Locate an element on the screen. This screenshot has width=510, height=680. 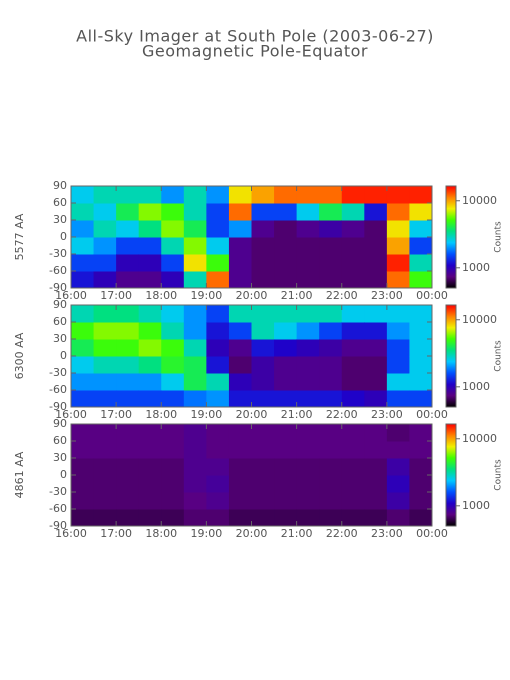
y-axis-label: 4861 AA is located at coordinates (19, 474).